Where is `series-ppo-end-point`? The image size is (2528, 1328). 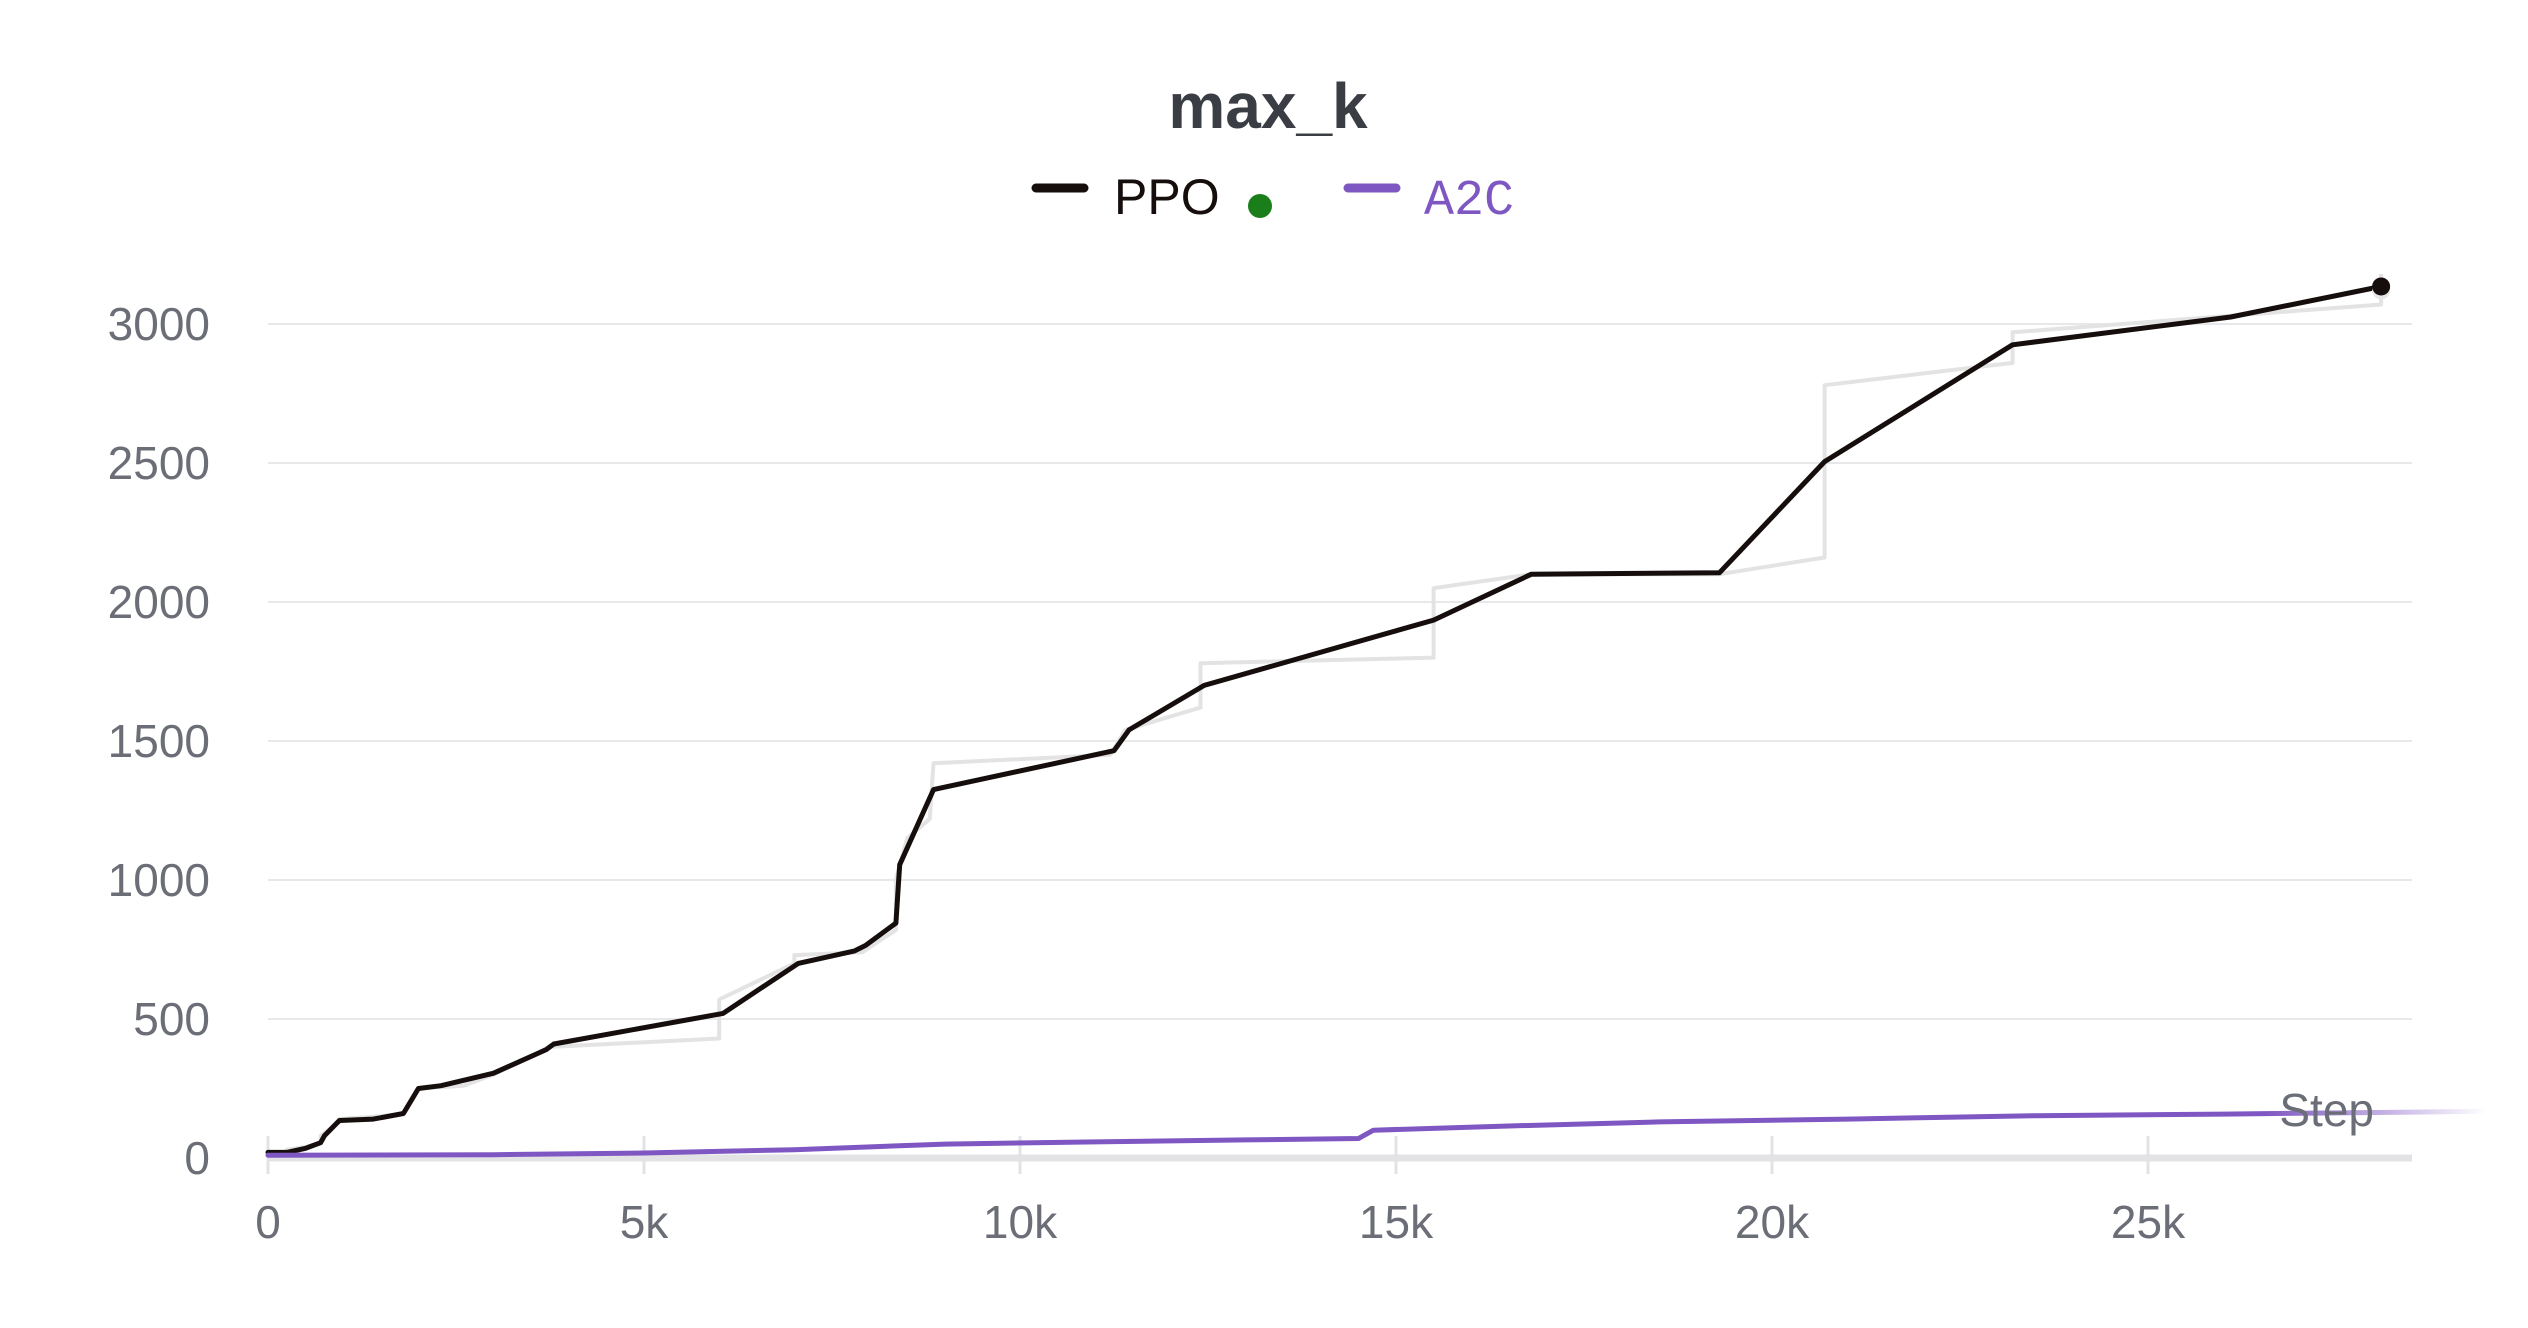 series-ppo-end-point is located at coordinates (2381, 286).